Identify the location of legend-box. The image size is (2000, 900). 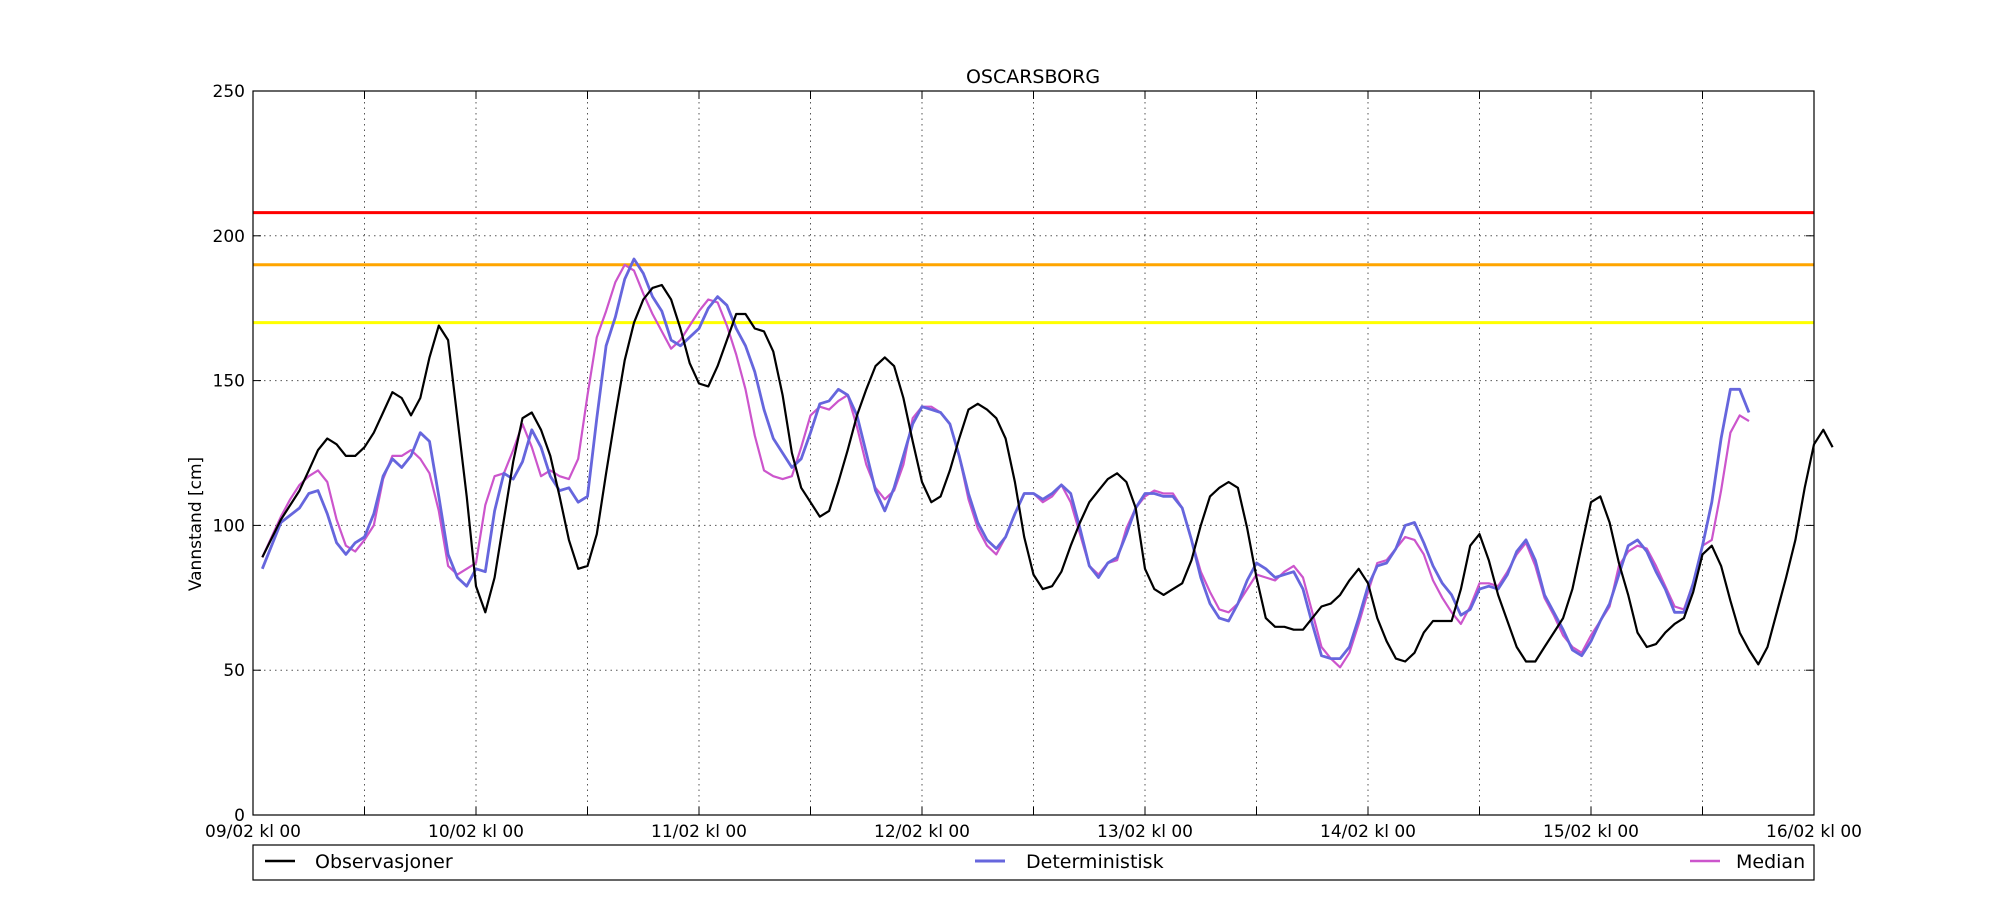
(1033, 862).